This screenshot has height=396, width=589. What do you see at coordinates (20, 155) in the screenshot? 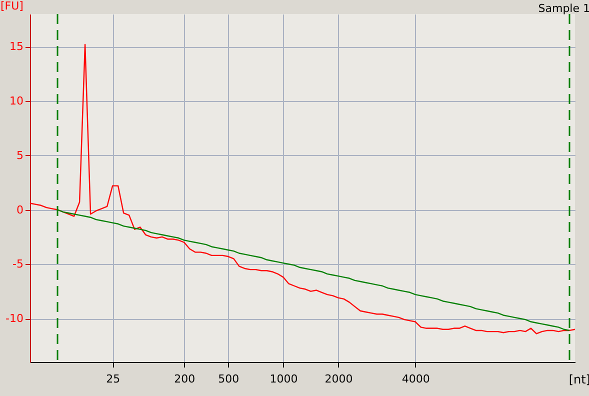
I see `y-tick-label: 5` at bounding box center [20, 155].